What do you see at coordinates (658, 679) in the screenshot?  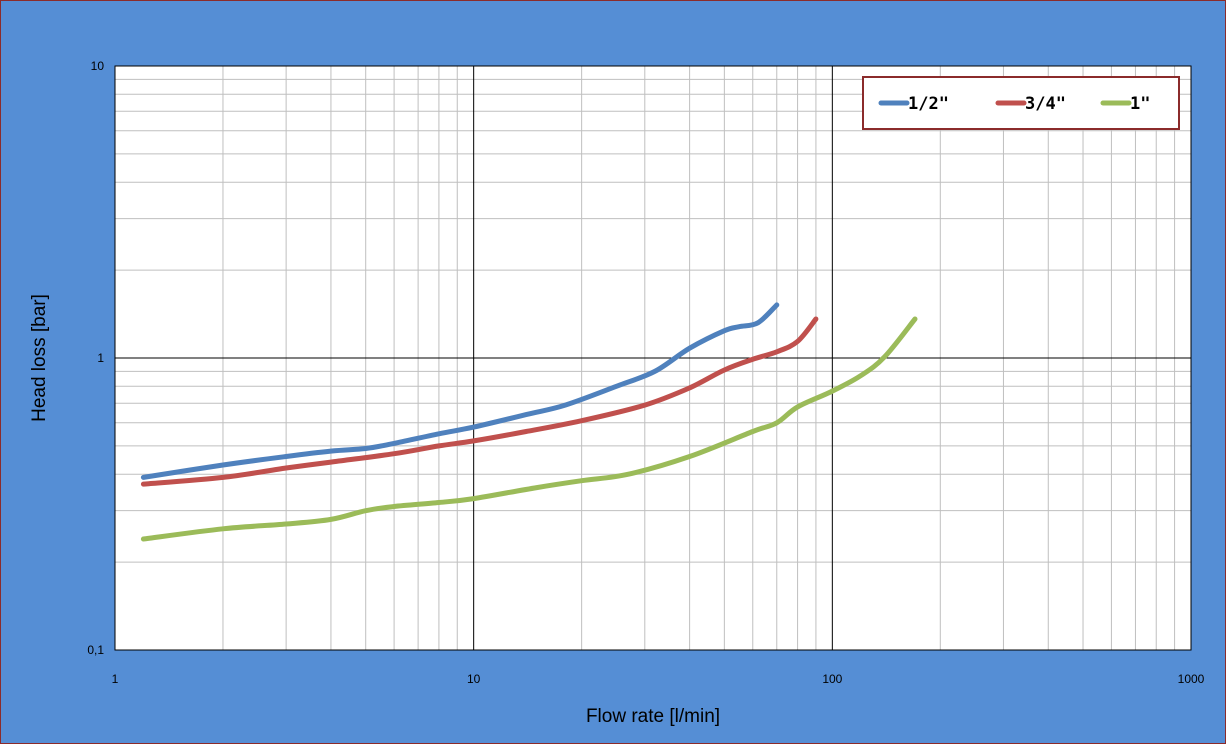 I see `x-axis-tick-labels: 1 10 100 1000` at bounding box center [658, 679].